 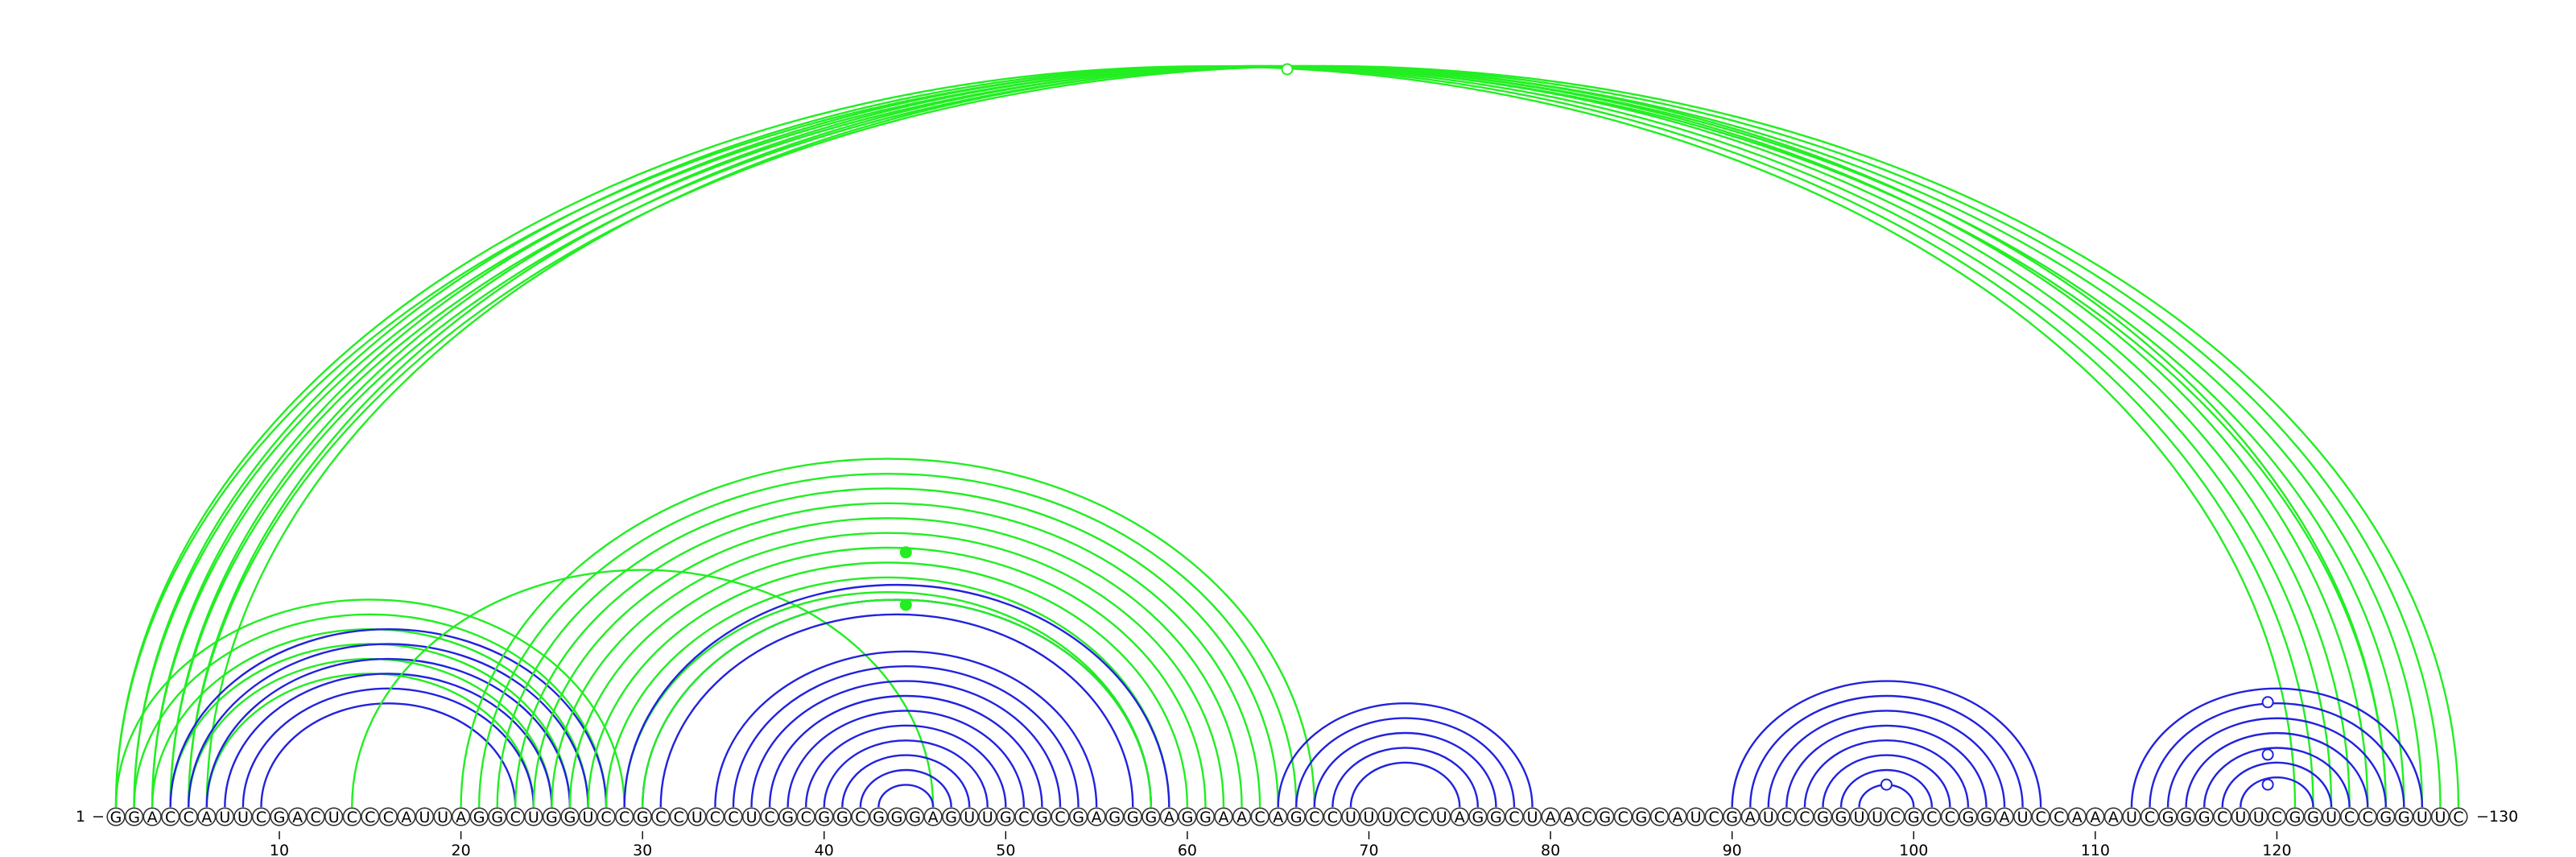 I want to click on axis-tick-label: 120, so click(x=2276, y=849).